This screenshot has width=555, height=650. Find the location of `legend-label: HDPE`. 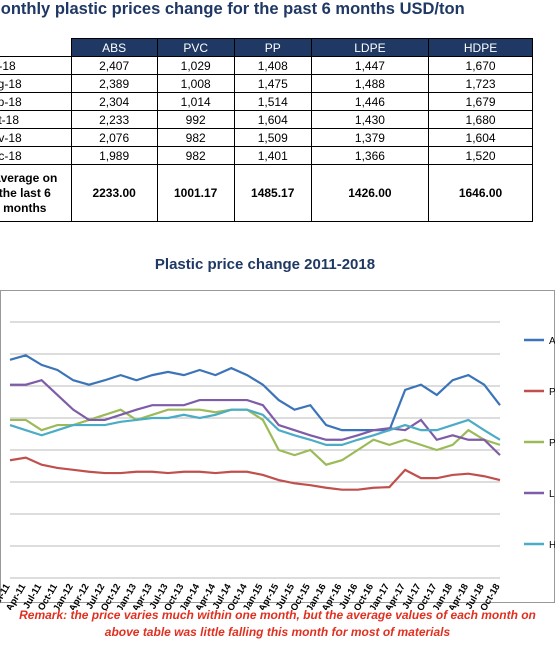

legend-label: HDPE is located at coordinates (552, 545).